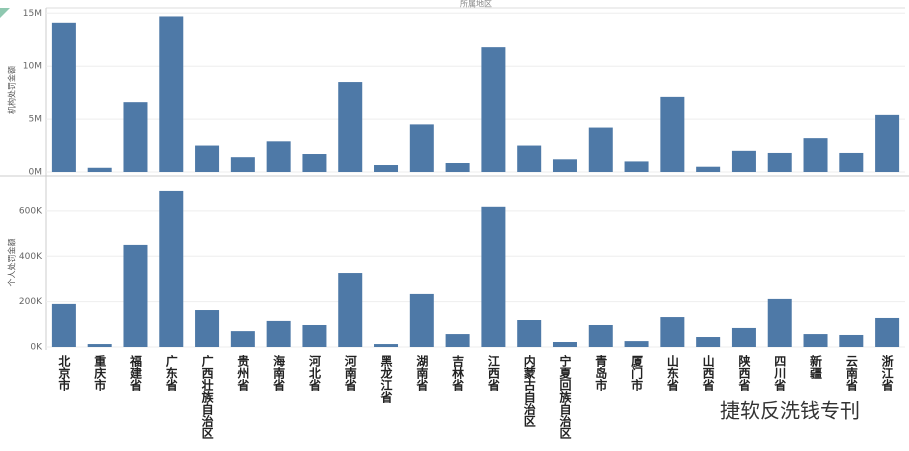 This screenshot has height=451, width=909. Describe the element at coordinates (458, 373) in the screenshot. I see `x-tick-label: 吉林省` at that location.